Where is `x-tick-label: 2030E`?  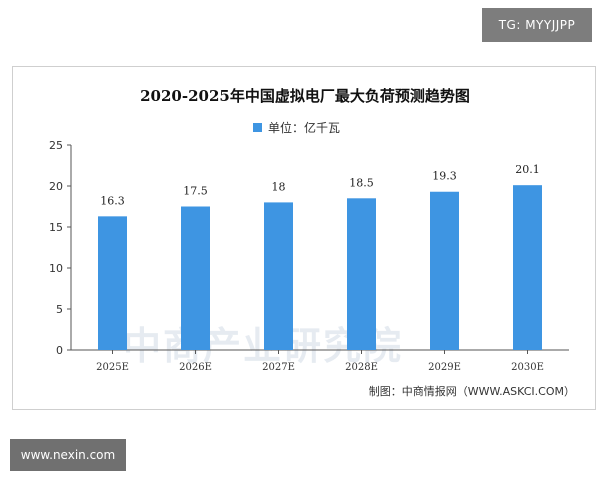 x-tick-label: 2030E is located at coordinates (527, 367).